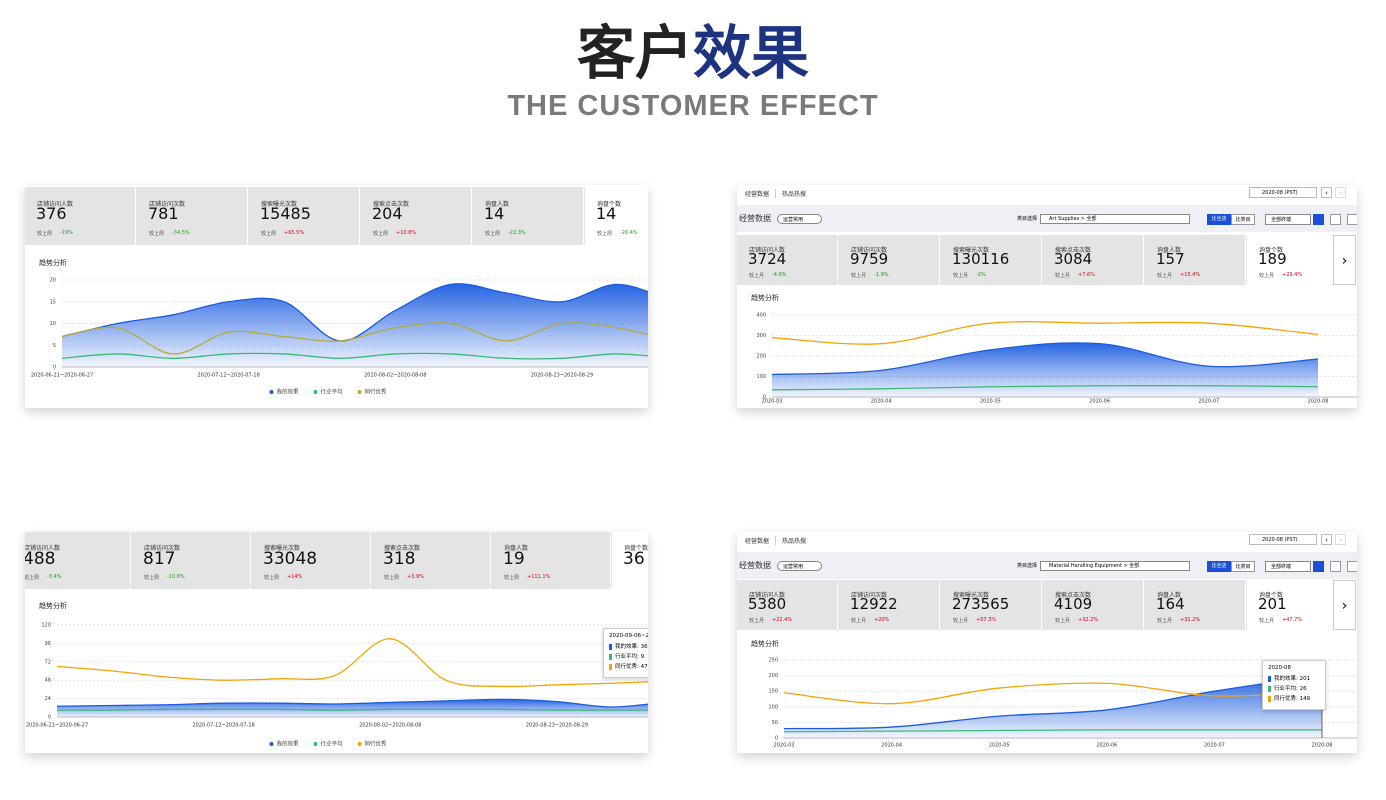 The image size is (1386, 800). What do you see at coordinates (416, 216) in the screenshot?
I see `kpi-card: 搜索点击次数 204 较上周 +10.8%` at bounding box center [416, 216].